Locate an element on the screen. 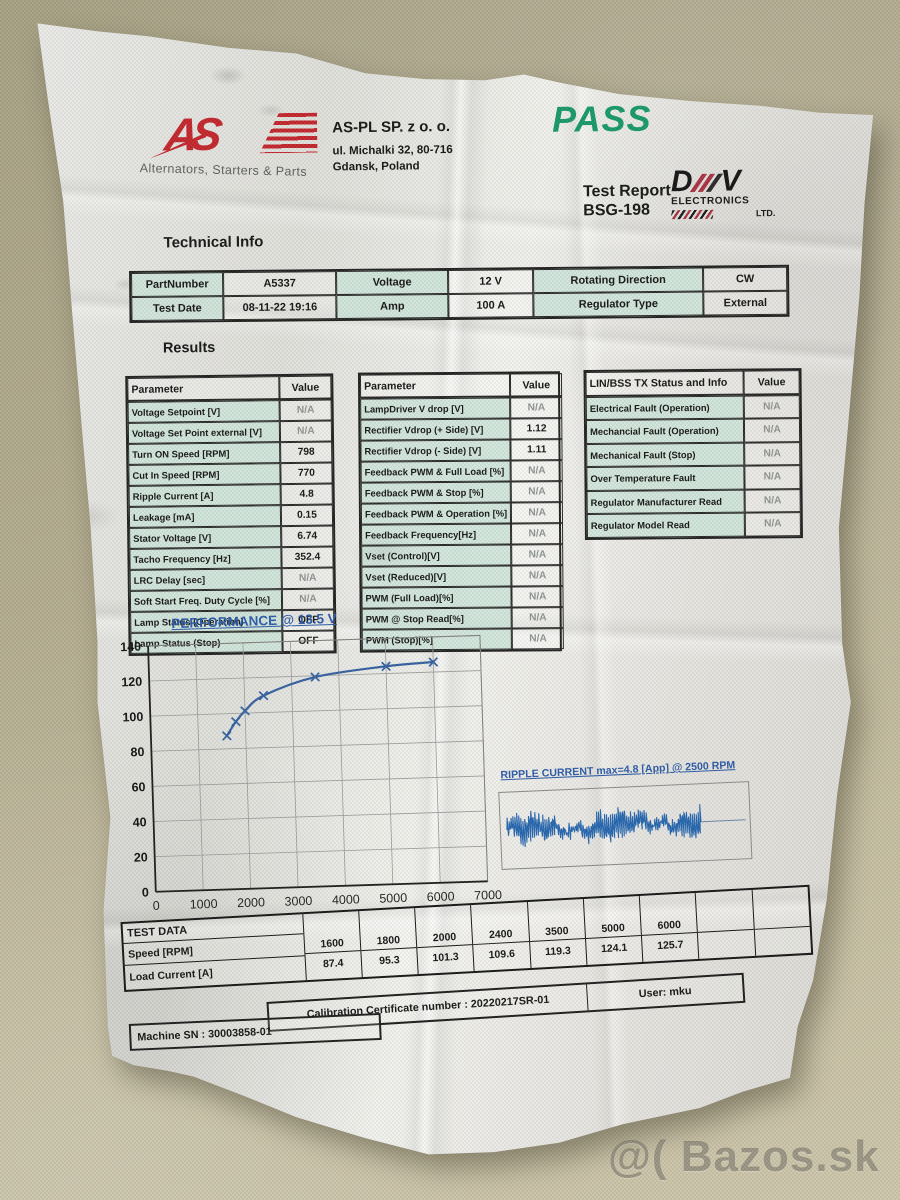 The image size is (900, 1200). svg-text: 6000 is located at coordinates (441, 896).